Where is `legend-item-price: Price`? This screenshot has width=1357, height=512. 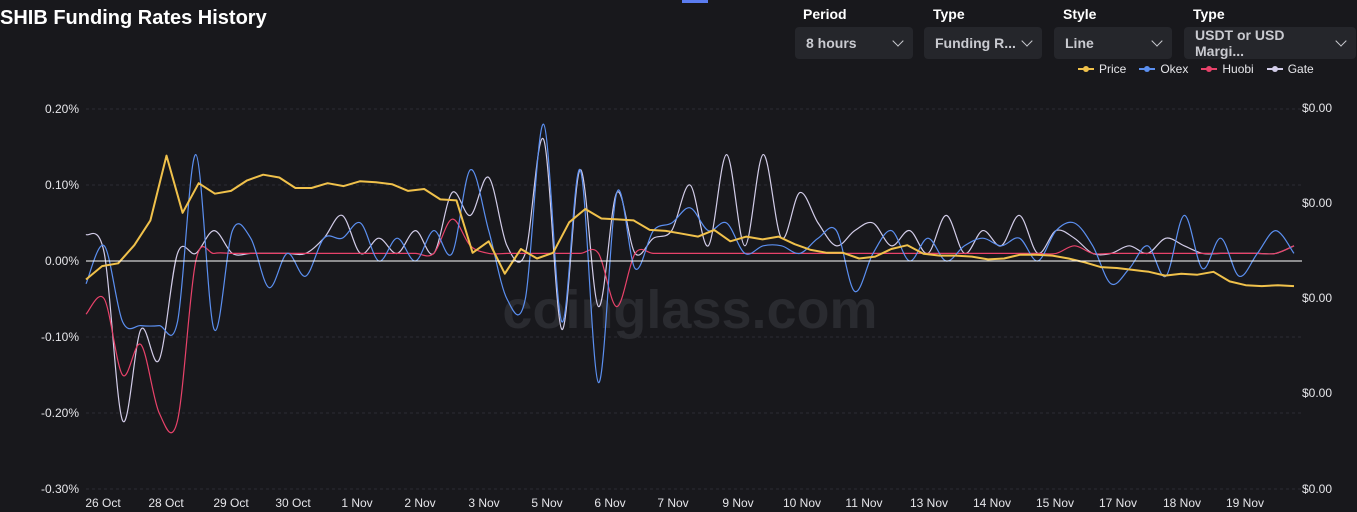
legend-item-price: Price is located at coordinates (1102, 69).